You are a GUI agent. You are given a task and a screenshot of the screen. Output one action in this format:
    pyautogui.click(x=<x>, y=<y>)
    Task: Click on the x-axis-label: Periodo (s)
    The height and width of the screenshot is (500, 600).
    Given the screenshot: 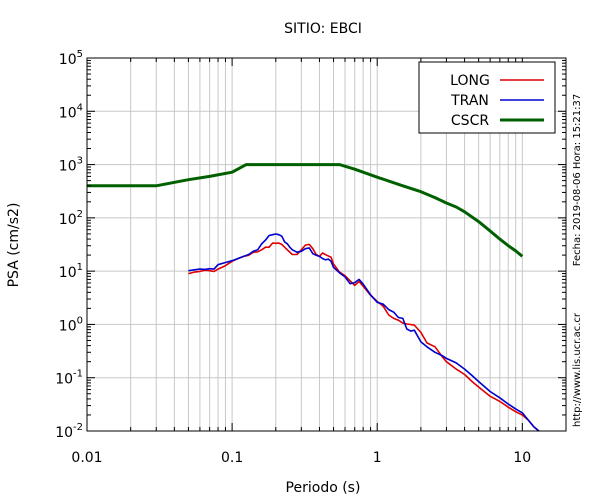 What is the action you would take?
    pyautogui.click(x=323, y=488)
    